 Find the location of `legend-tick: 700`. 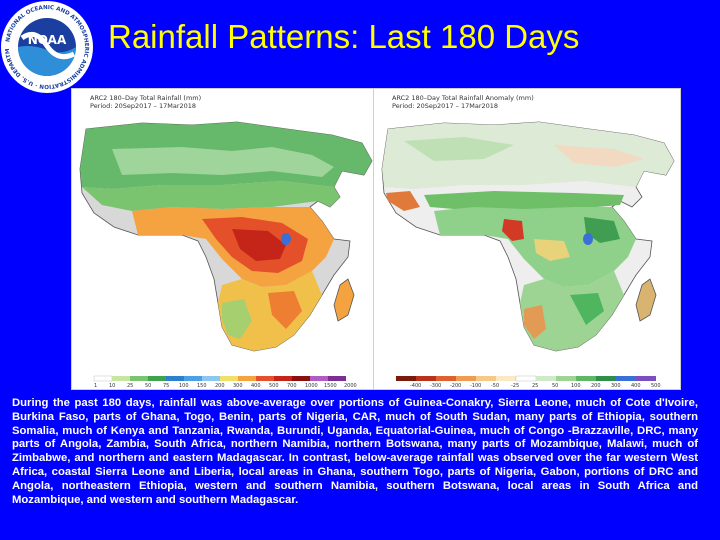

legend-tick: 700 is located at coordinates (292, 386).